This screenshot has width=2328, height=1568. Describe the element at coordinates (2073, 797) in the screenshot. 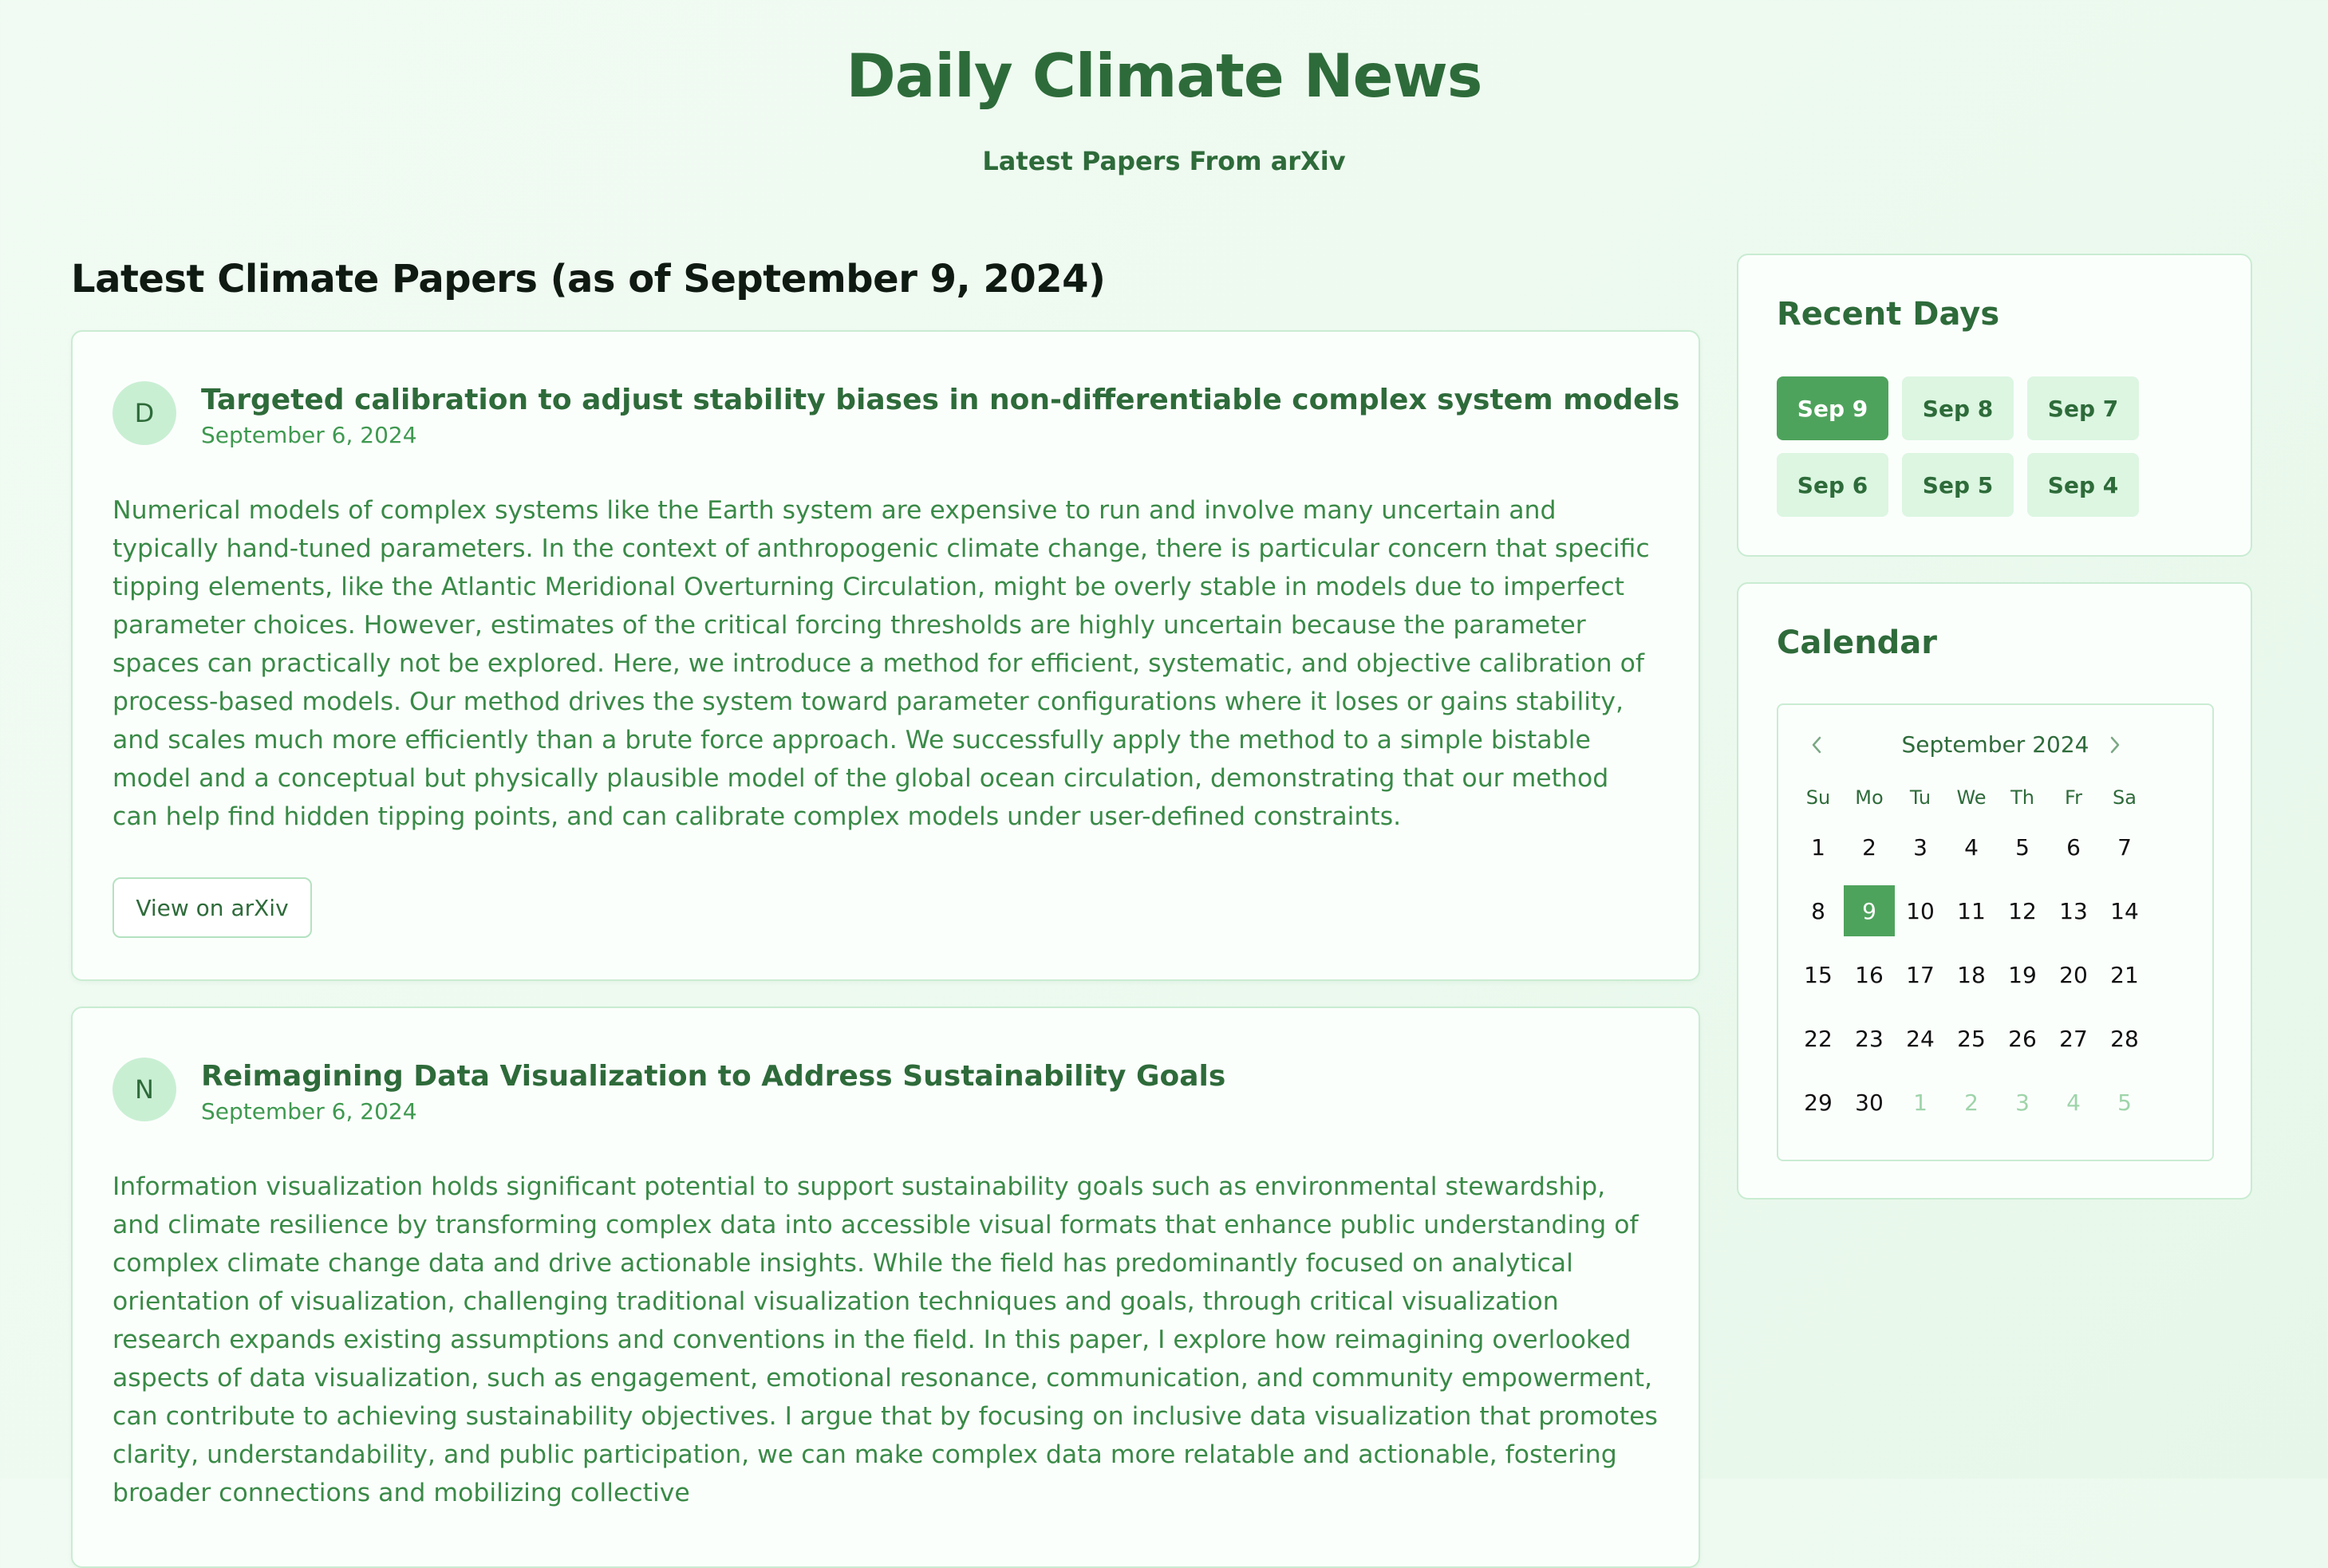

I see `calendar-weekday: Fr` at that location.